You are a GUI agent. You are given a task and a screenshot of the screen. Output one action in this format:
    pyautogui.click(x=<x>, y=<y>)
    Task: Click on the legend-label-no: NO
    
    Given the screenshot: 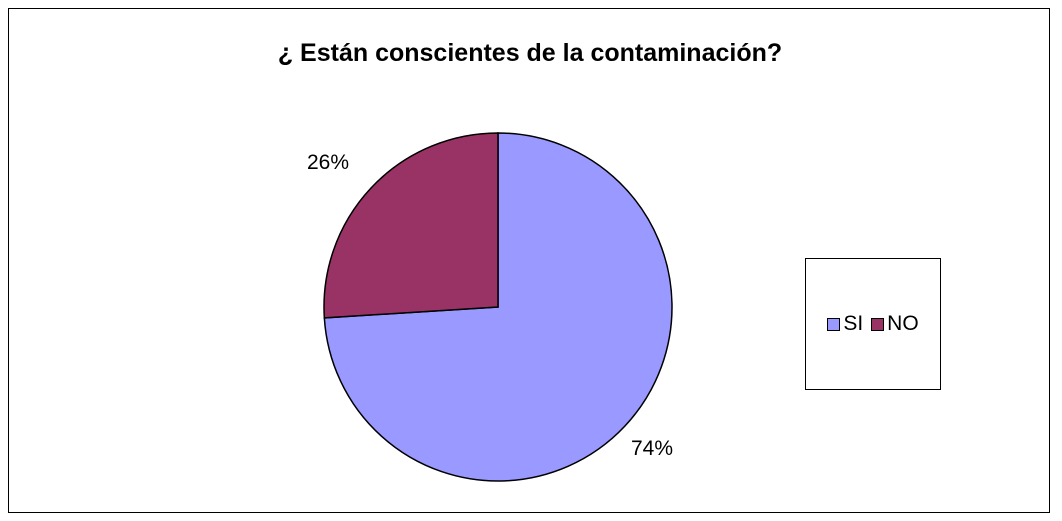 What is the action you would take?
    pyautogui.click(x=903, y=323)
    